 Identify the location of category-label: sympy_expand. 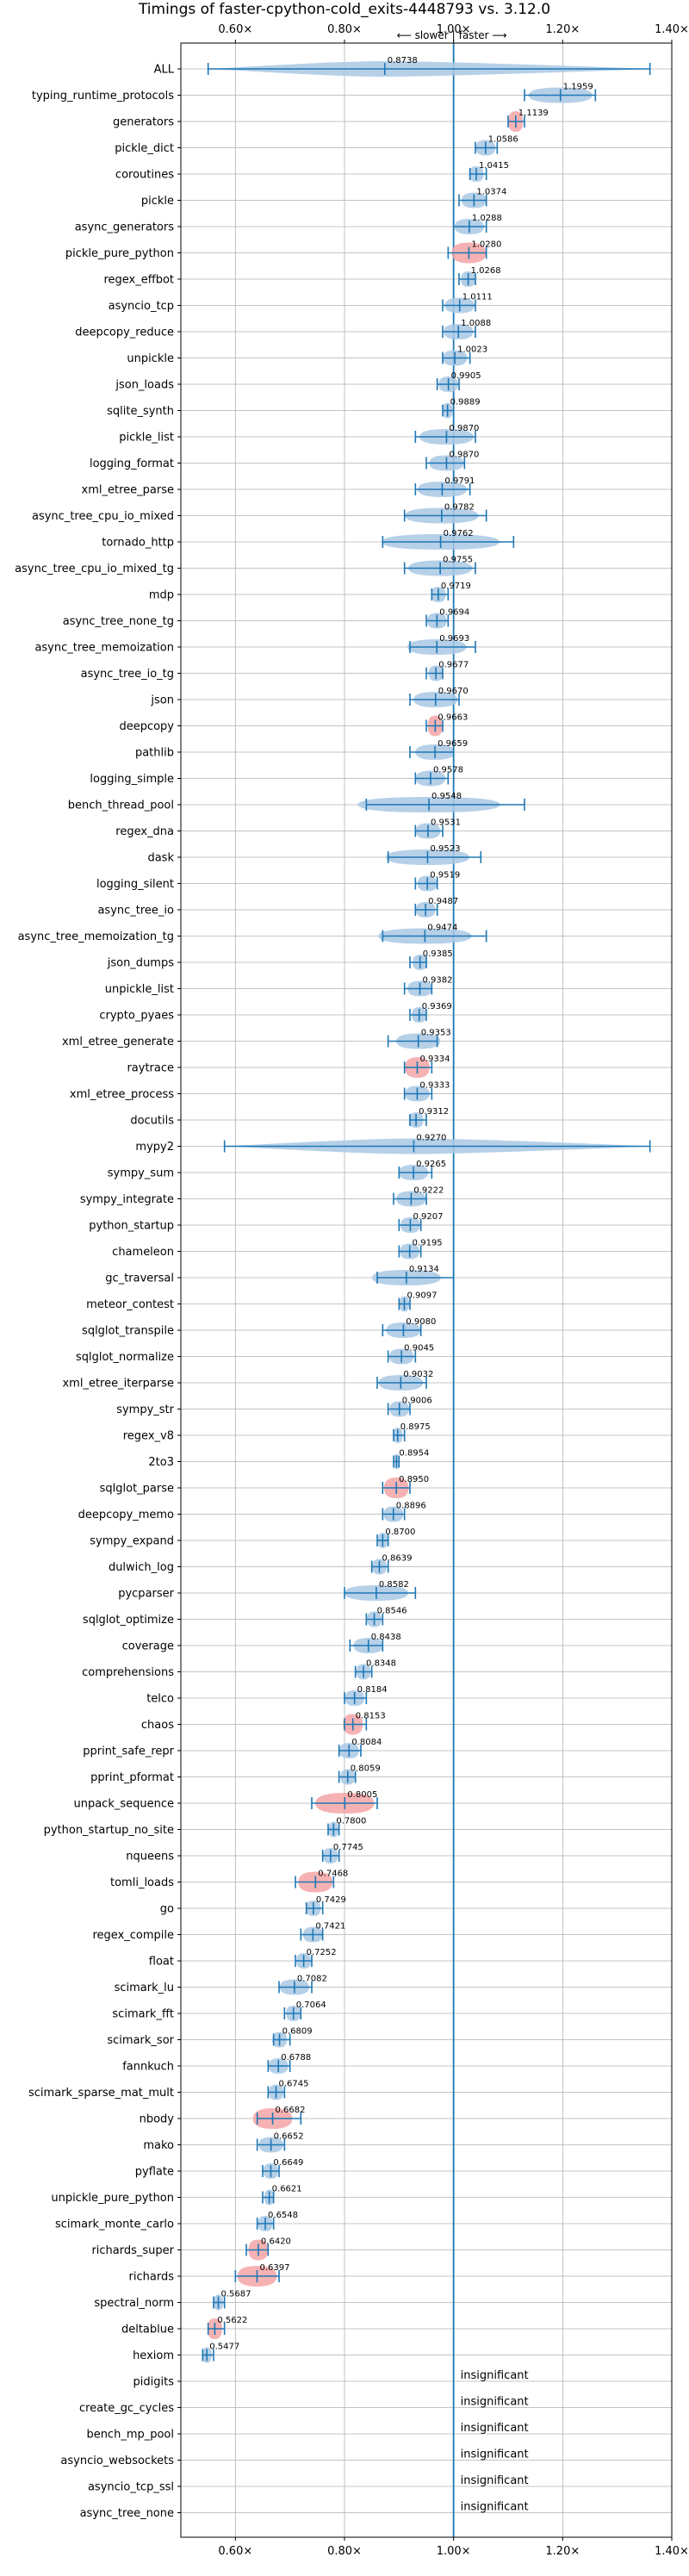
(132, 1542).